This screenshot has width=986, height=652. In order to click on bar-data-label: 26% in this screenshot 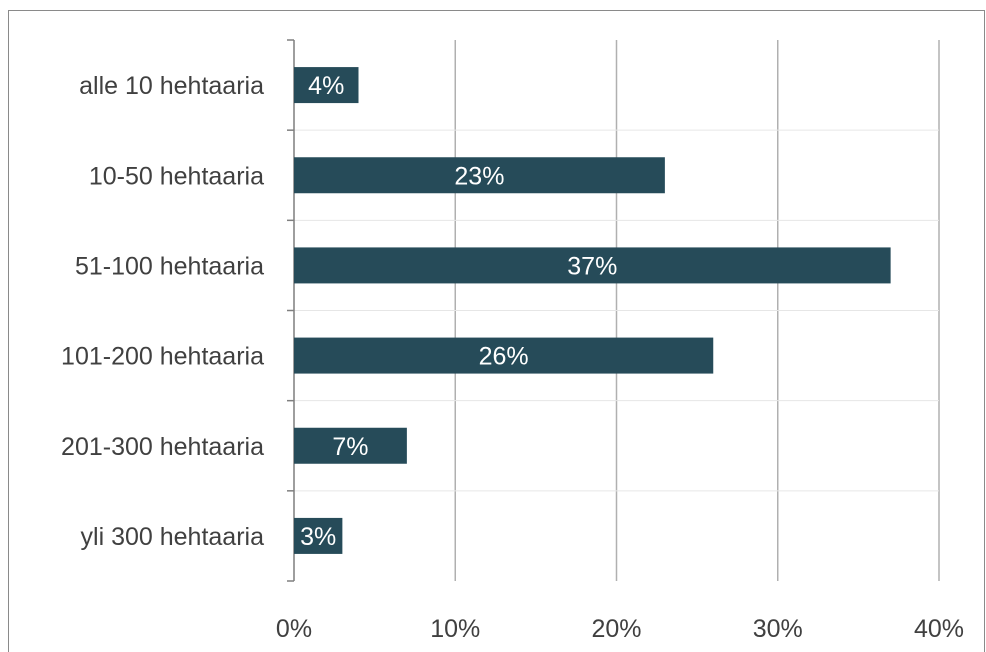, I will do `click(504, 357)`.